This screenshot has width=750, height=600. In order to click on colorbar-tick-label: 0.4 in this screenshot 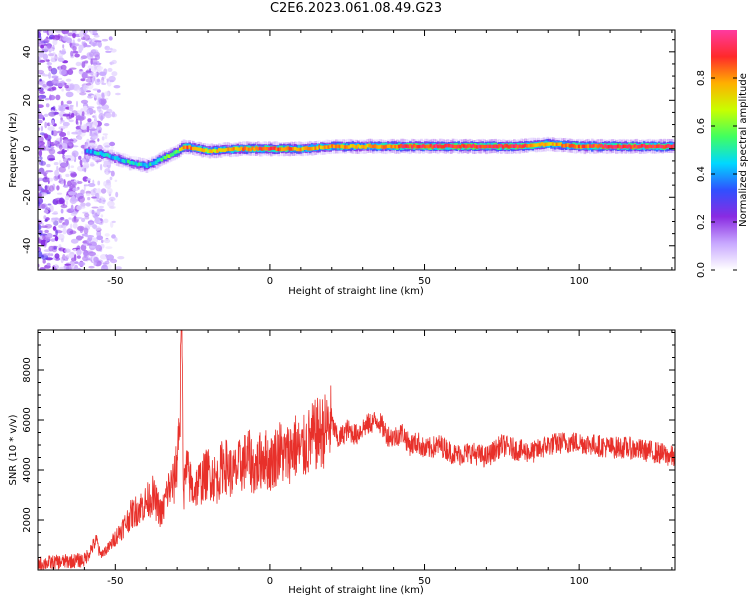, I will do `click(701, 174)`.